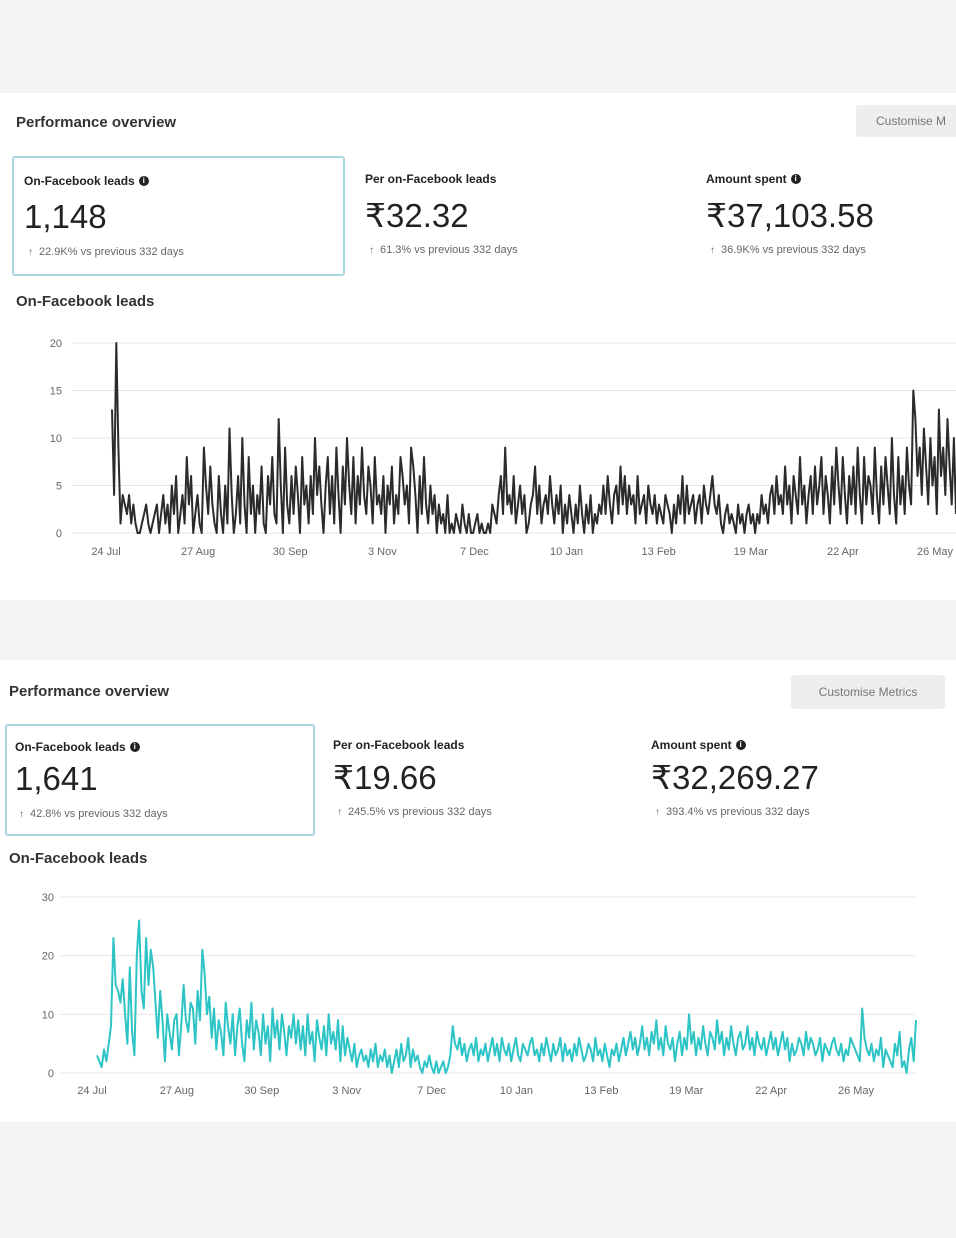  Describe the element at coordinates (420, 812) in the screenshot. I see `metric-change-text: 245.5% vs previous 332 days` at that location.